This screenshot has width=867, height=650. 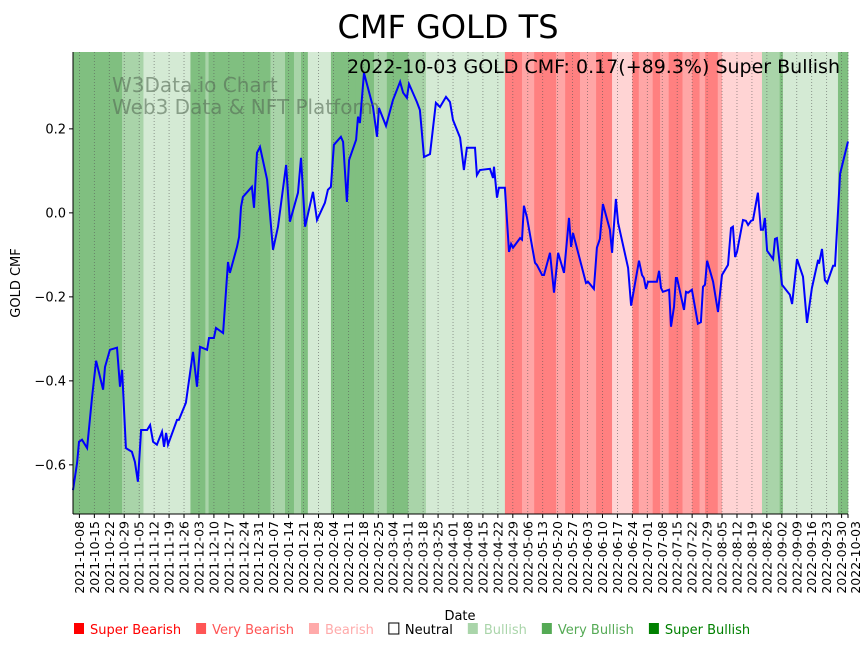 I want to click on legend-item-very-bullish: Very Bullish, so click(x=587, y=630).